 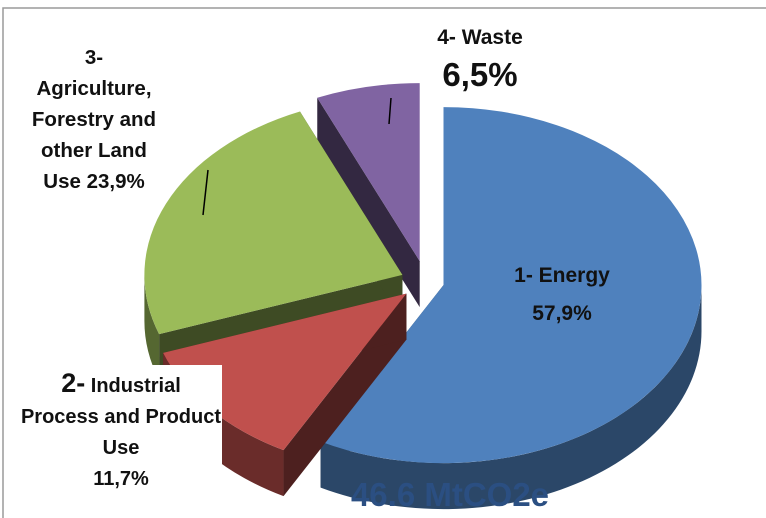 What do you see at coordinates (115, 181) in the screenshot?
I see `agri-value: 23,9%` at bounding box center [115, 181].